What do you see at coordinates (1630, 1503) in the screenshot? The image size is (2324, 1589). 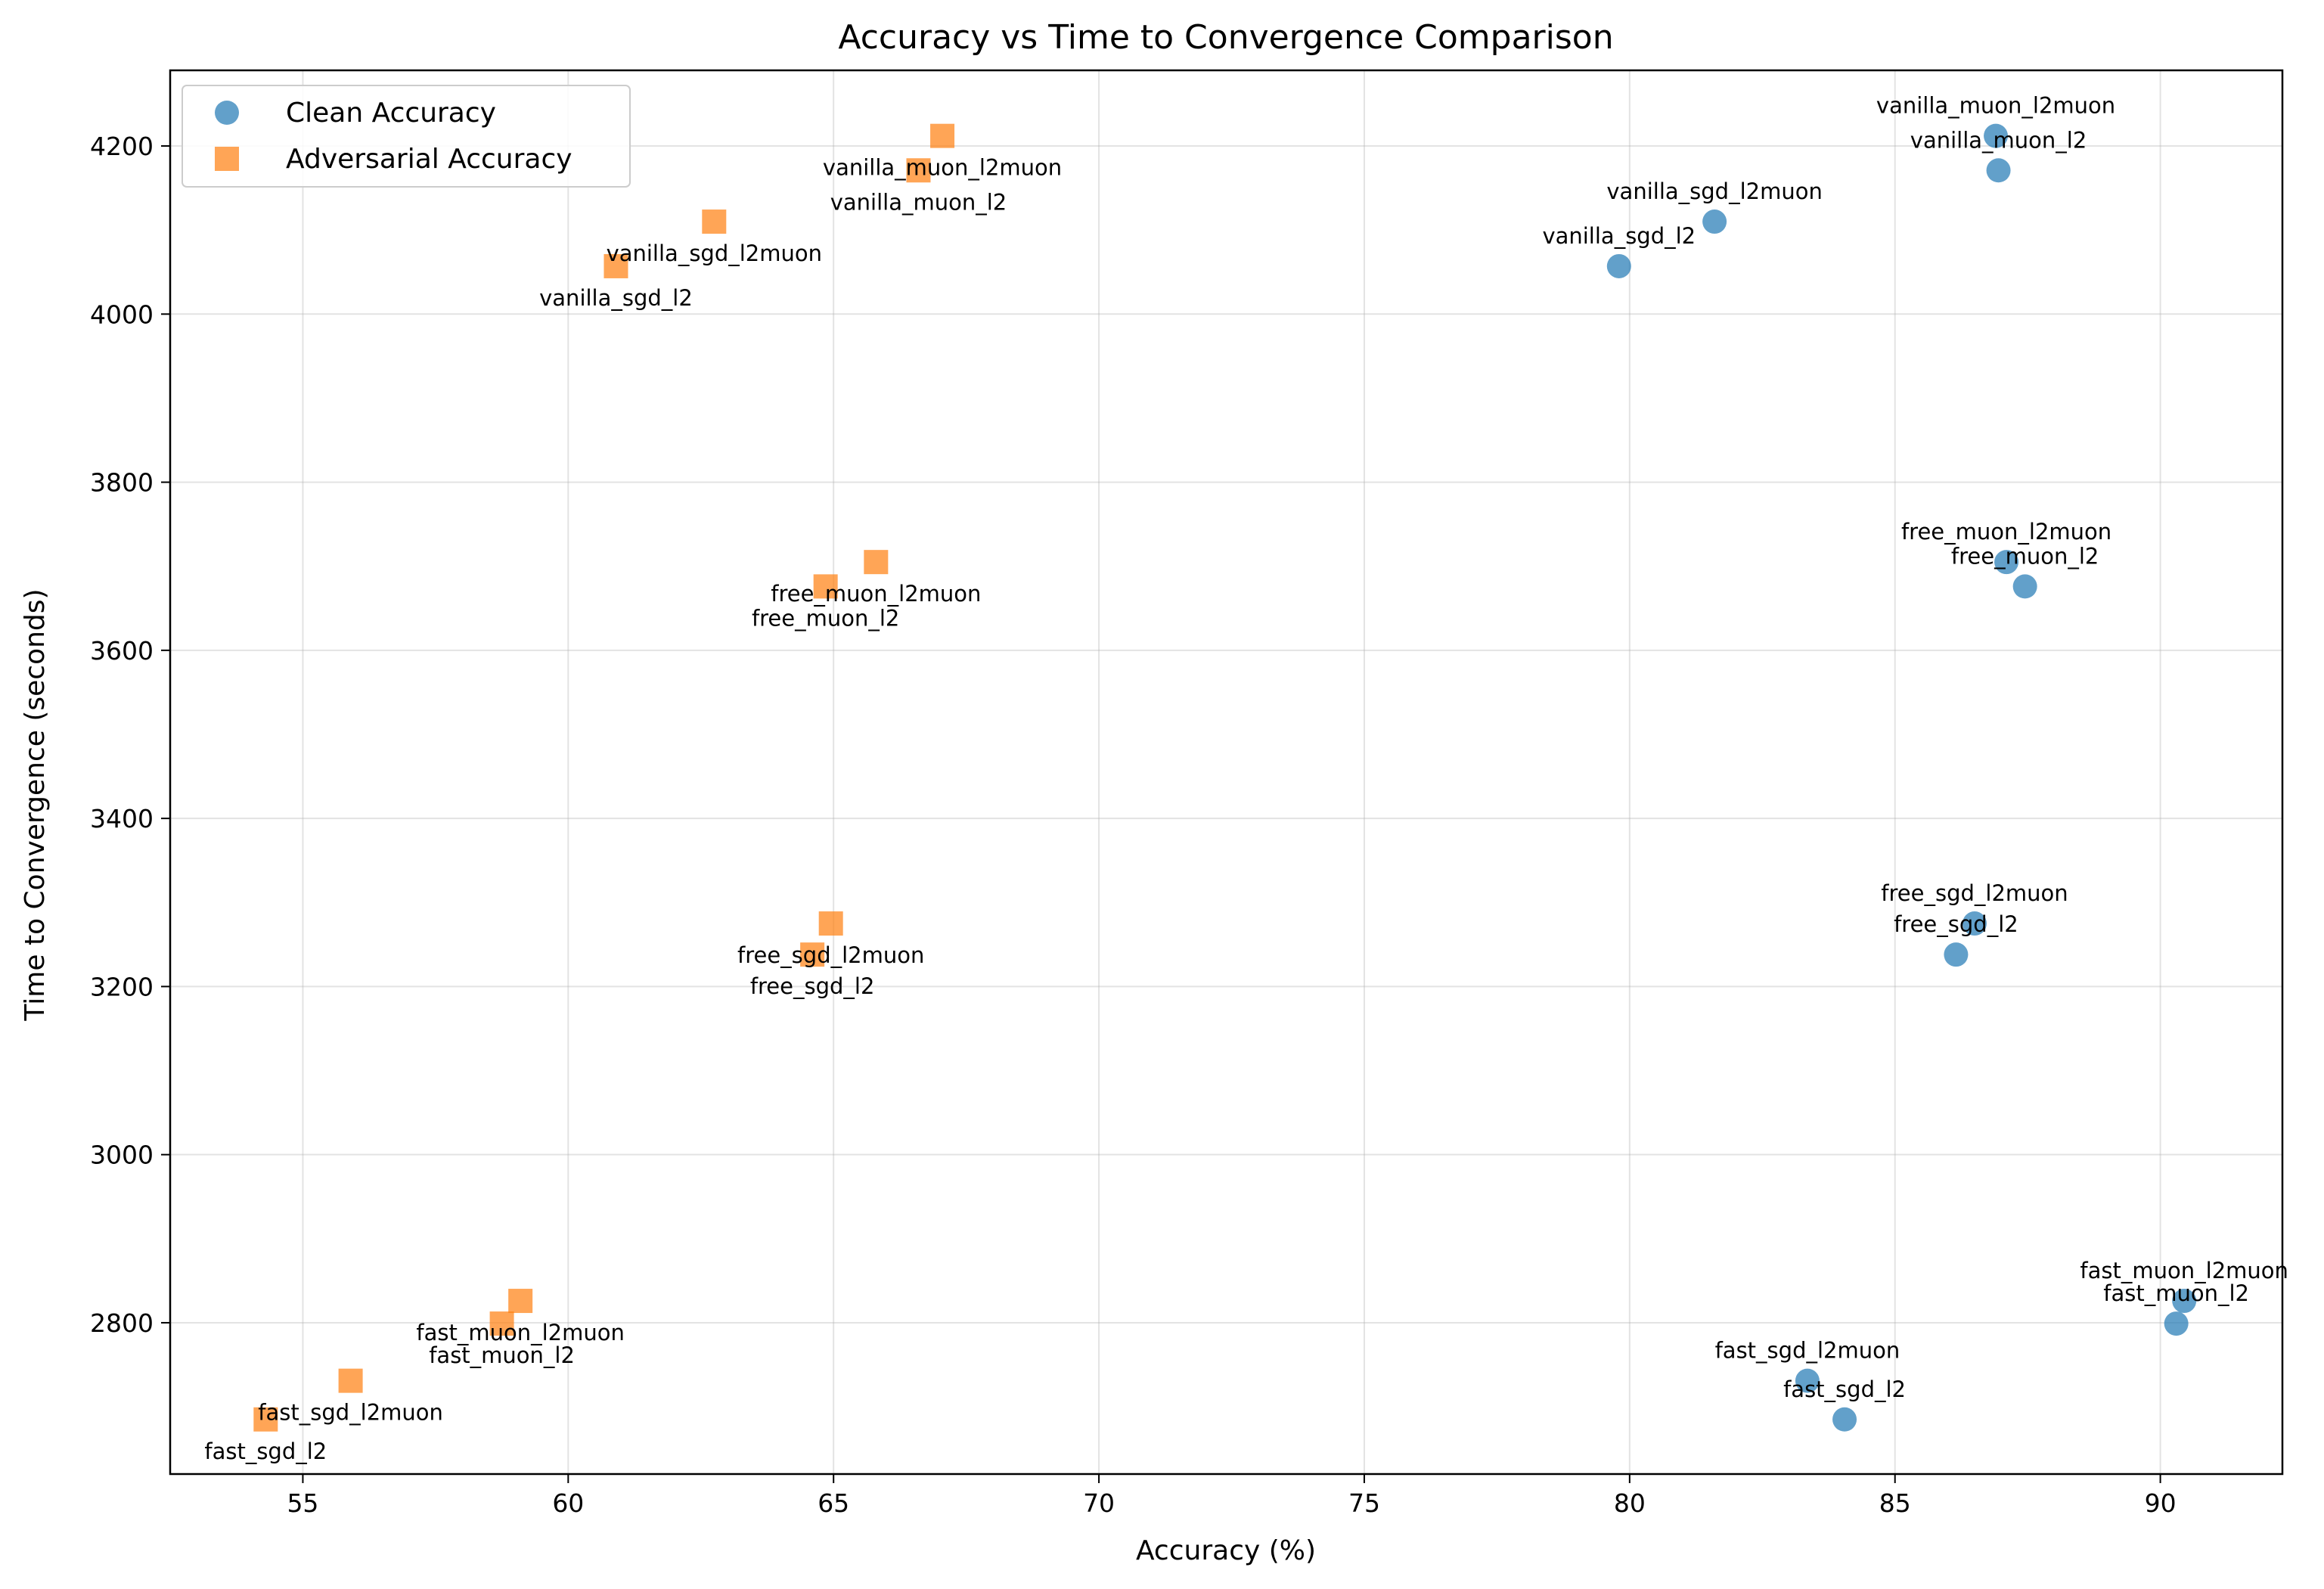 I see `x-tick-label: 80` at bounding box center [1630, 1503].